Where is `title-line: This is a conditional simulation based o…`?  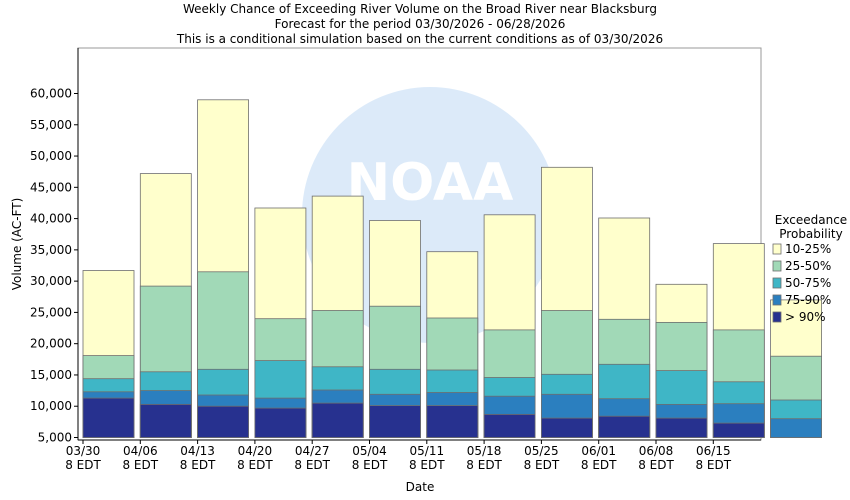 title-line: This is a conditional simulation based o… is located at coordinates (419, 39).